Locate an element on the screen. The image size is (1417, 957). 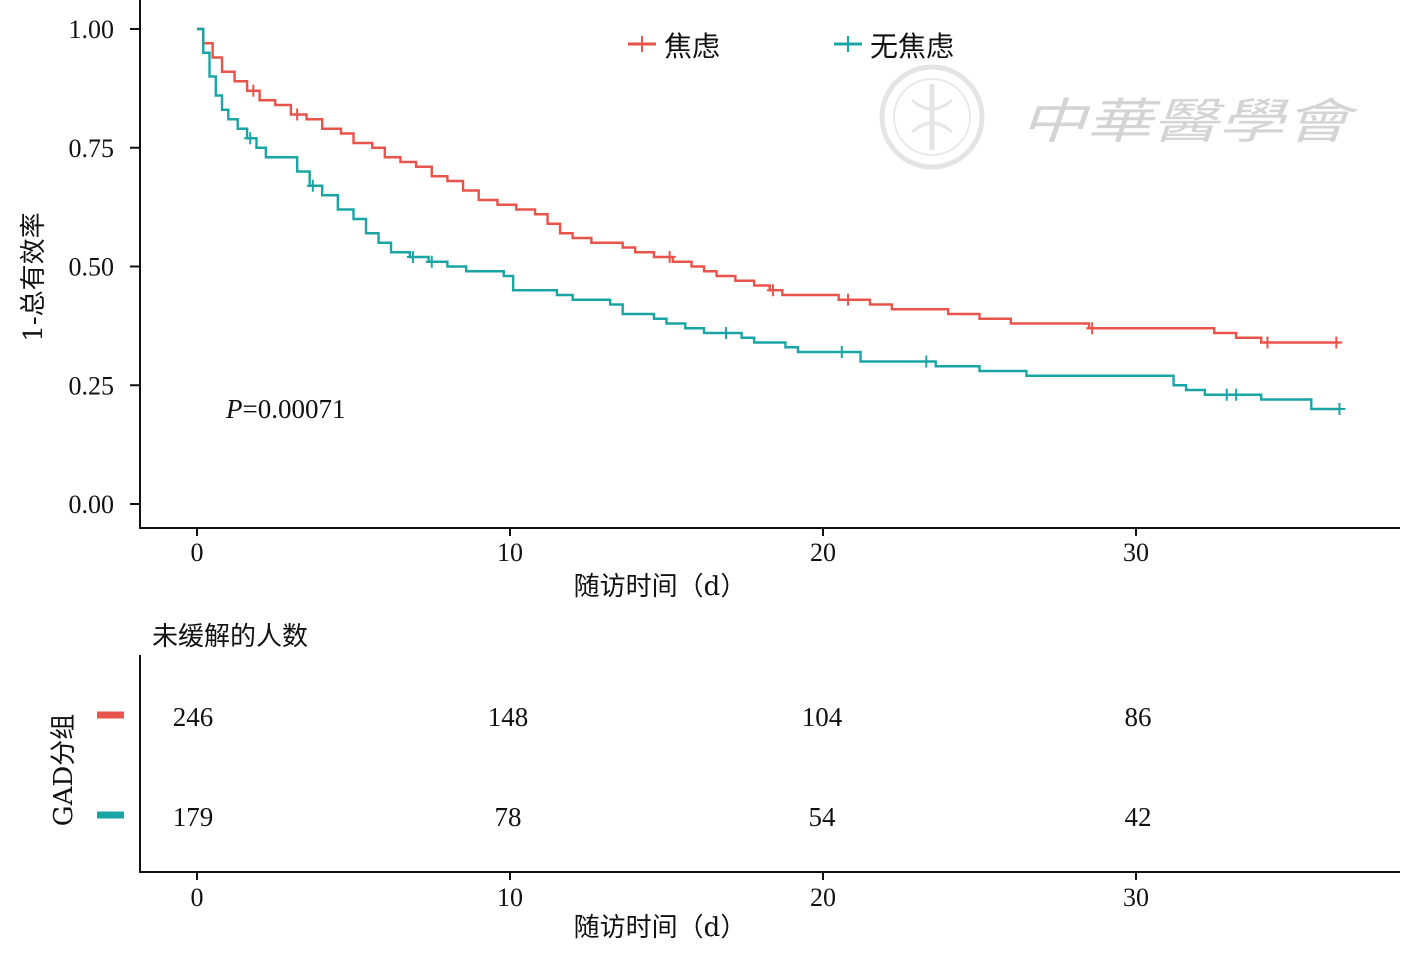
km-y-tick-label: 0.75 is located at coordinates (92, 148).